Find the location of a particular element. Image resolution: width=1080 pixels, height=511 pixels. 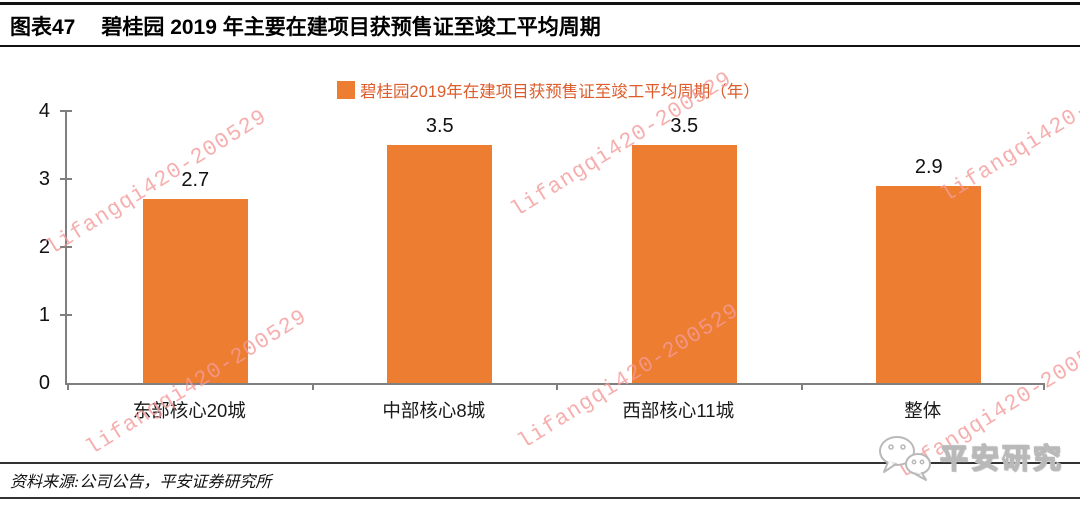

header-top-rule is located at coordinates (540, 3).